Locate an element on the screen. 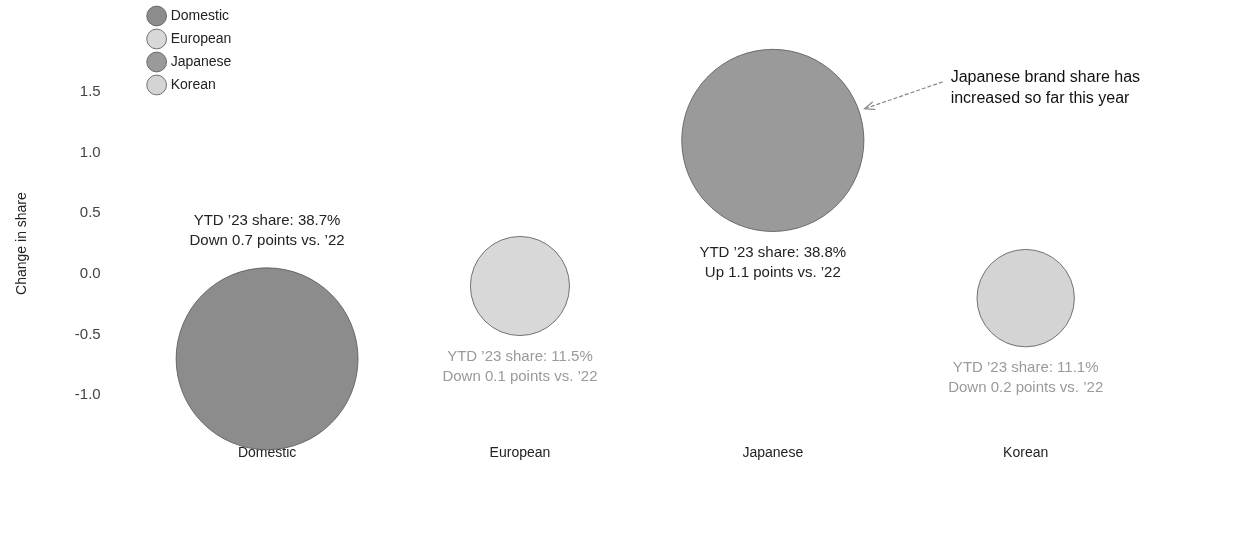  legend-label: Domestic is located at coordinates (200, 14).